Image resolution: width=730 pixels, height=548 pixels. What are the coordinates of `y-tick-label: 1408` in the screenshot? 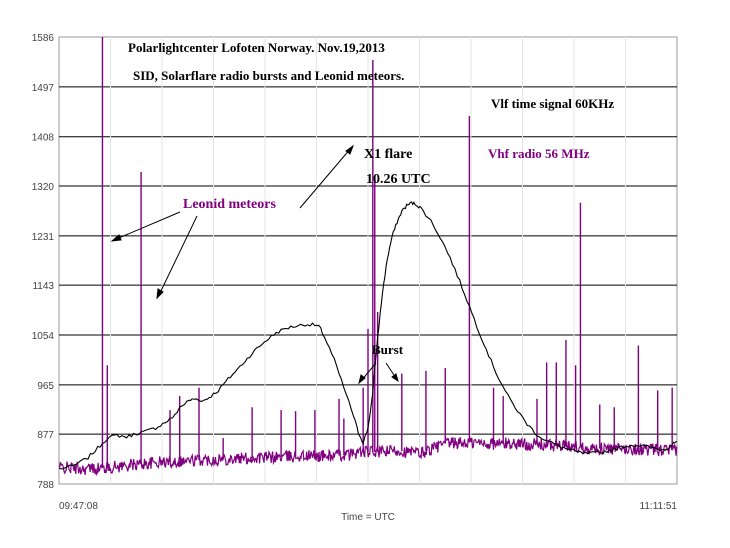 It's located at (43, 138).